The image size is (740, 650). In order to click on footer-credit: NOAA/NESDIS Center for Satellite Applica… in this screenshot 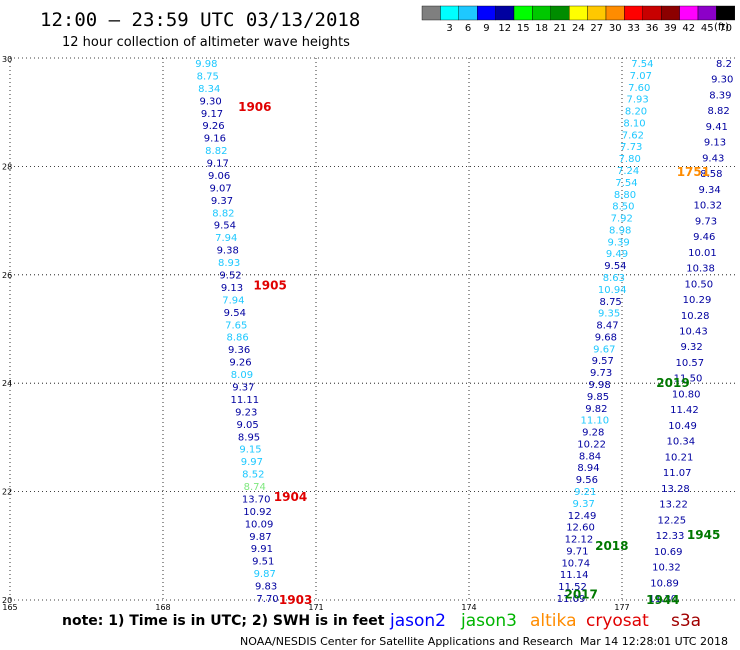, I will do `click(406, 641)`.